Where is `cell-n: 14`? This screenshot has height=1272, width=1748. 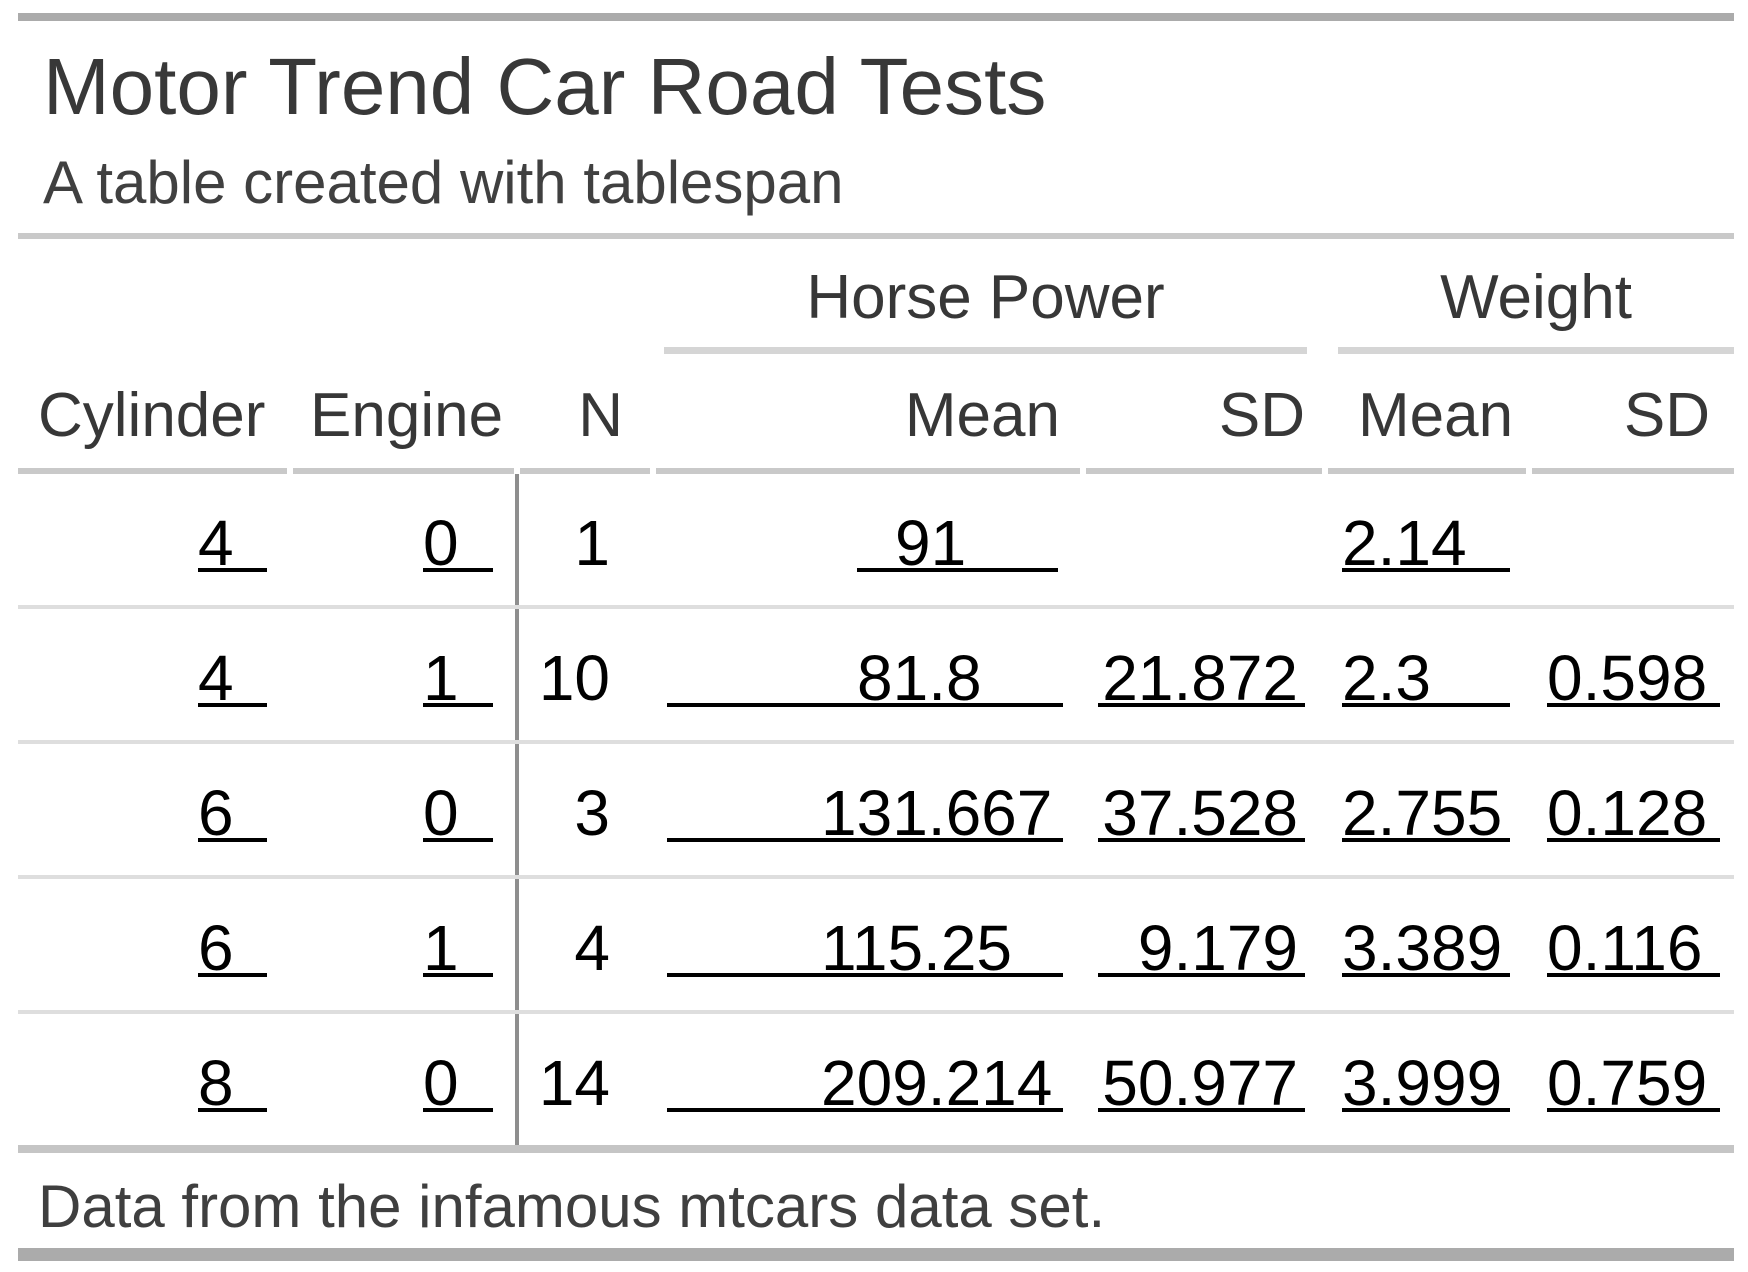
cell-n: 14 is located at coordinates (574, 1083).